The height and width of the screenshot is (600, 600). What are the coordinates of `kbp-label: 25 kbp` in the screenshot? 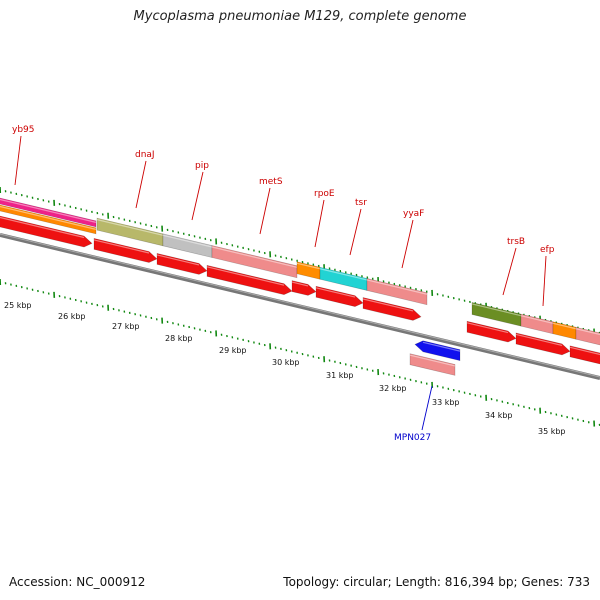 It's located at (18, 305).